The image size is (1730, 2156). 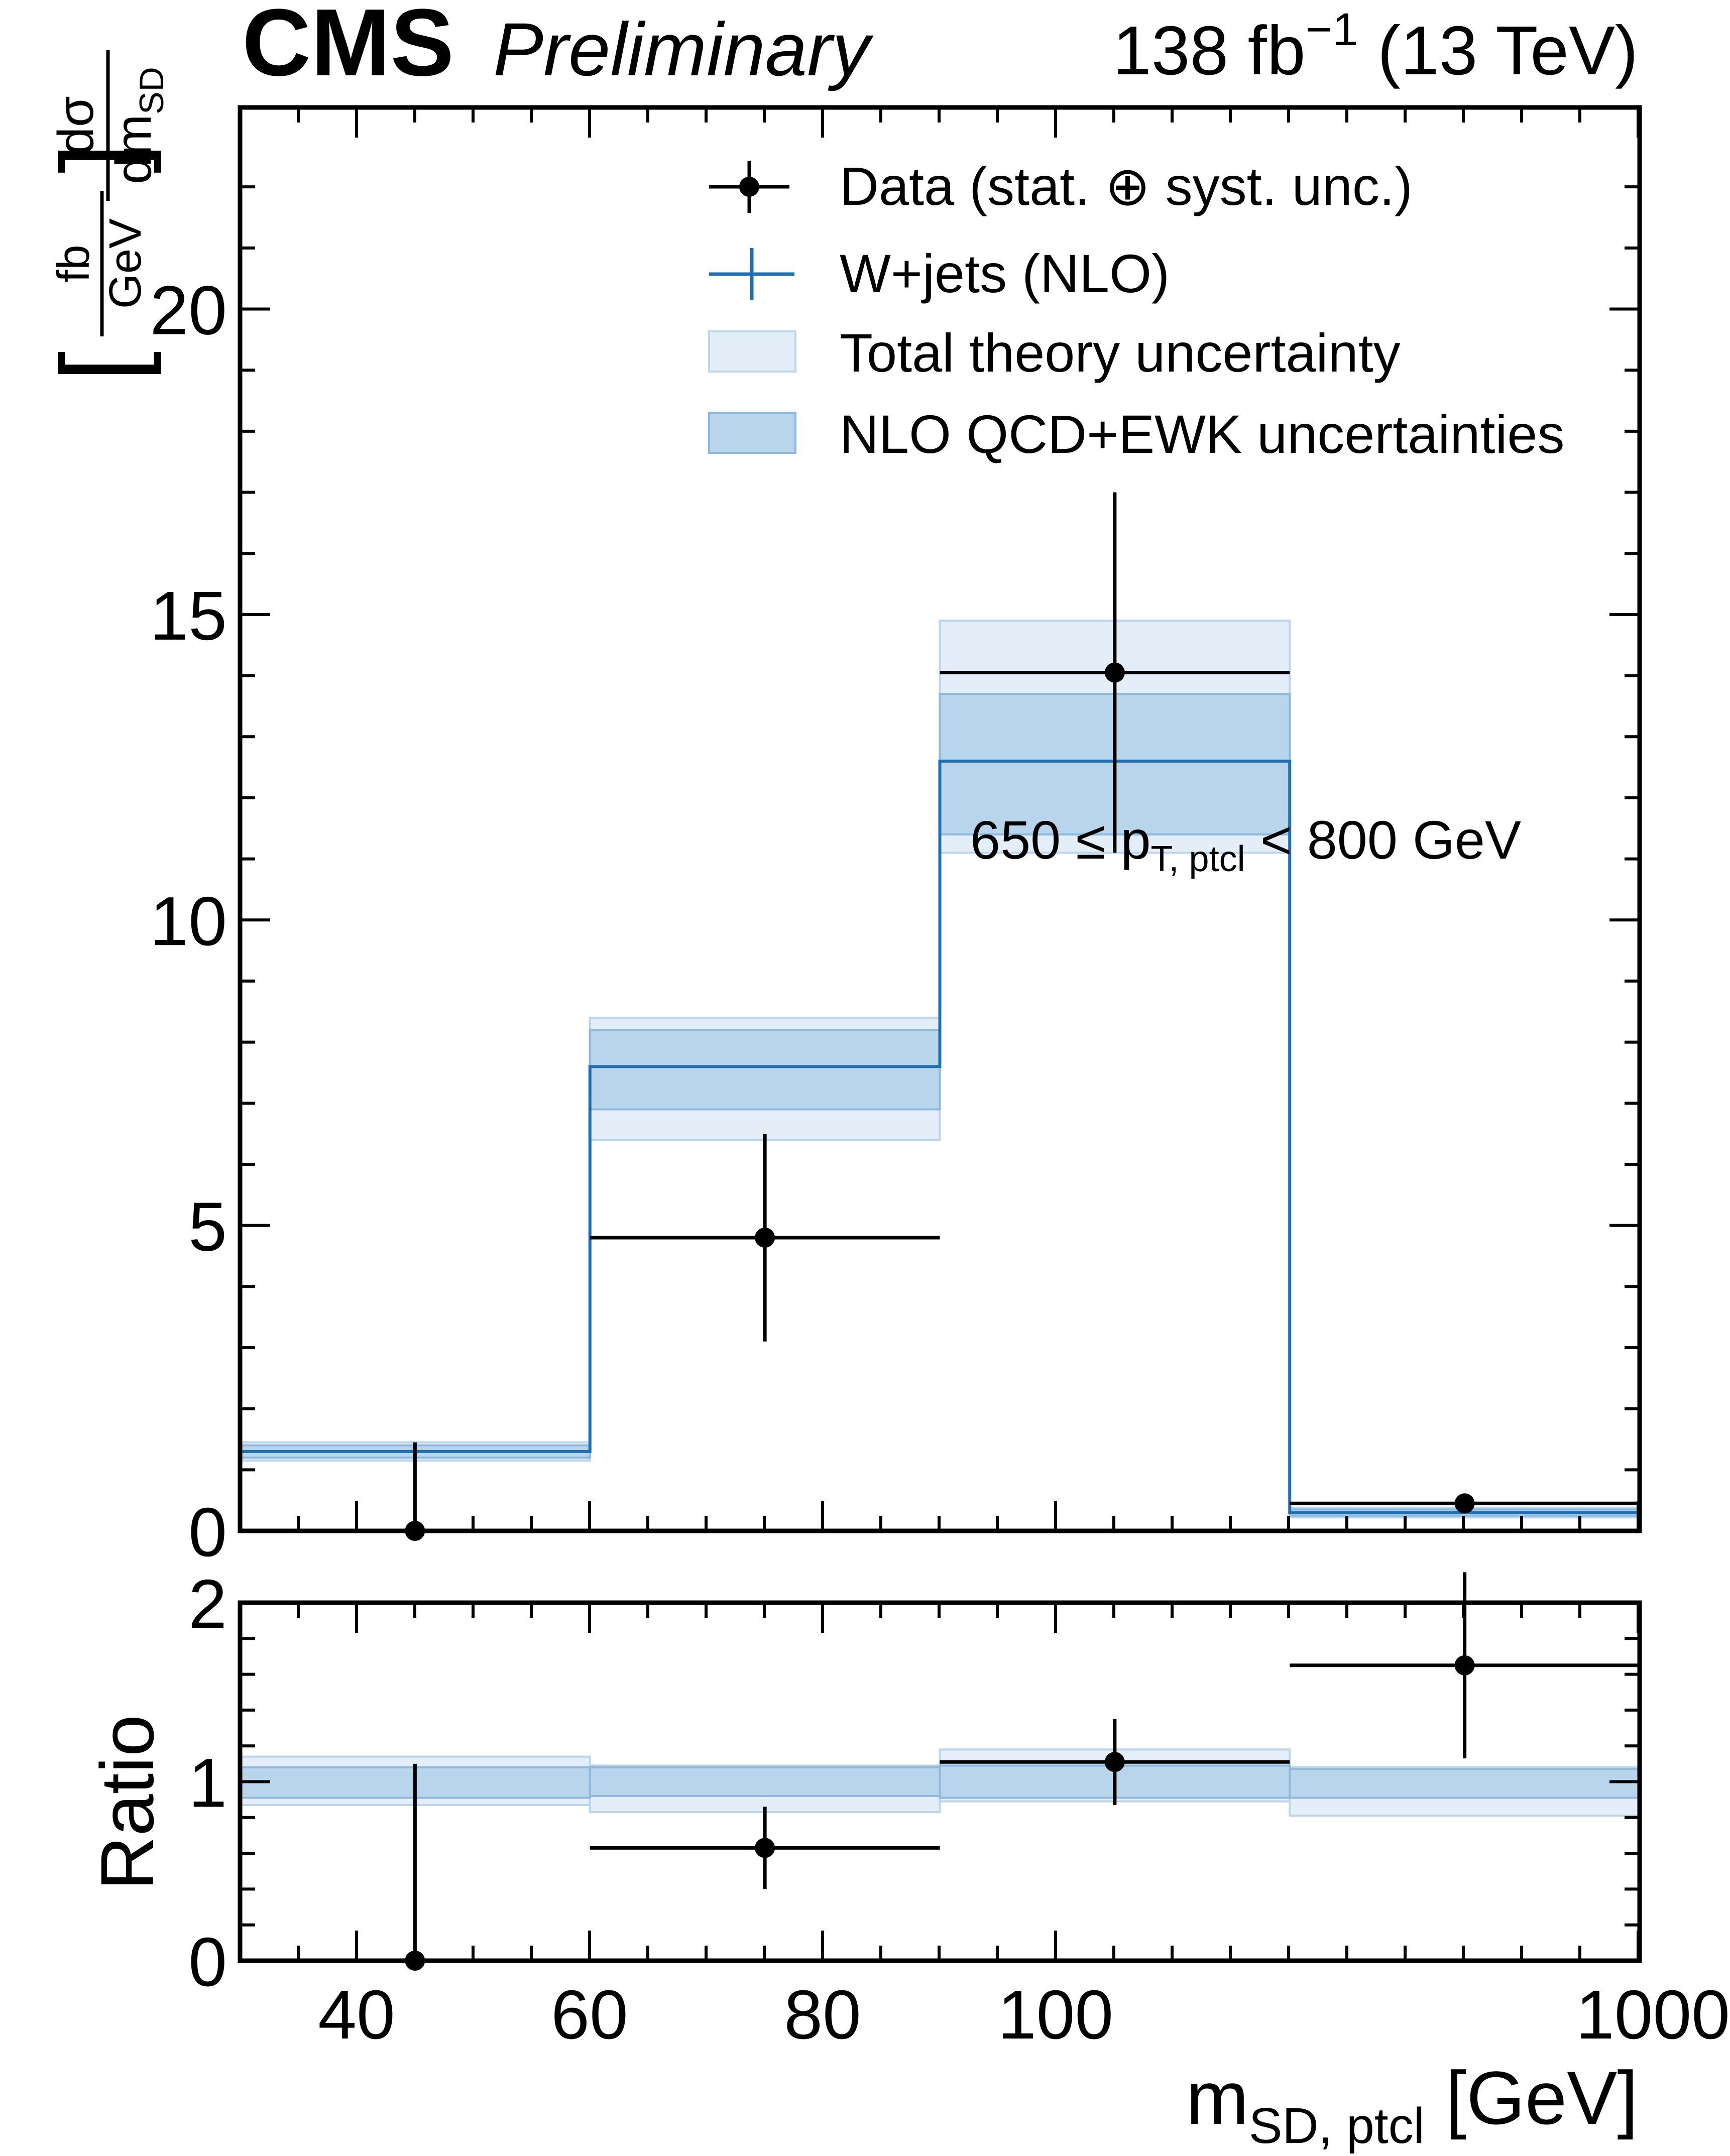 I want to click on legend-label-data: Data (stat. ⊕ syst. unc.), so click(x=1126, y=186).